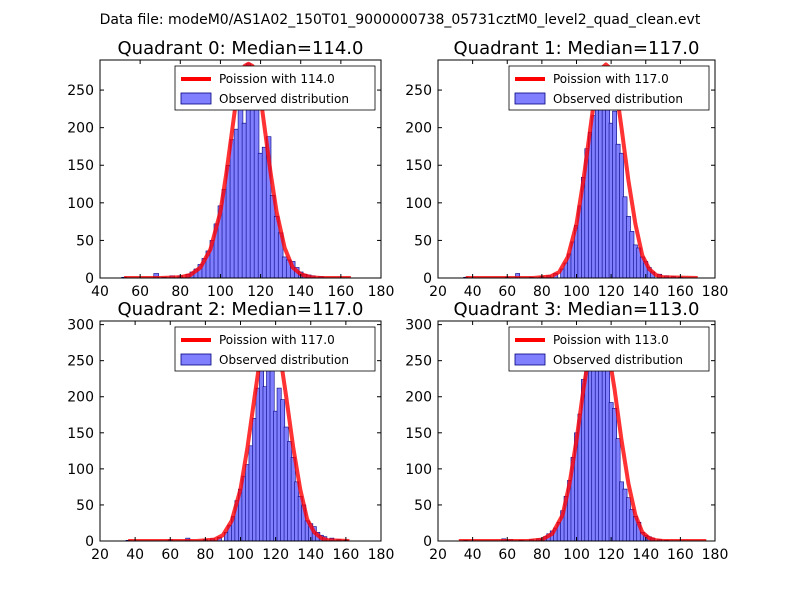  I want to click on panel-title: Quadrant 0: Median=114.0, so click(241, 48).